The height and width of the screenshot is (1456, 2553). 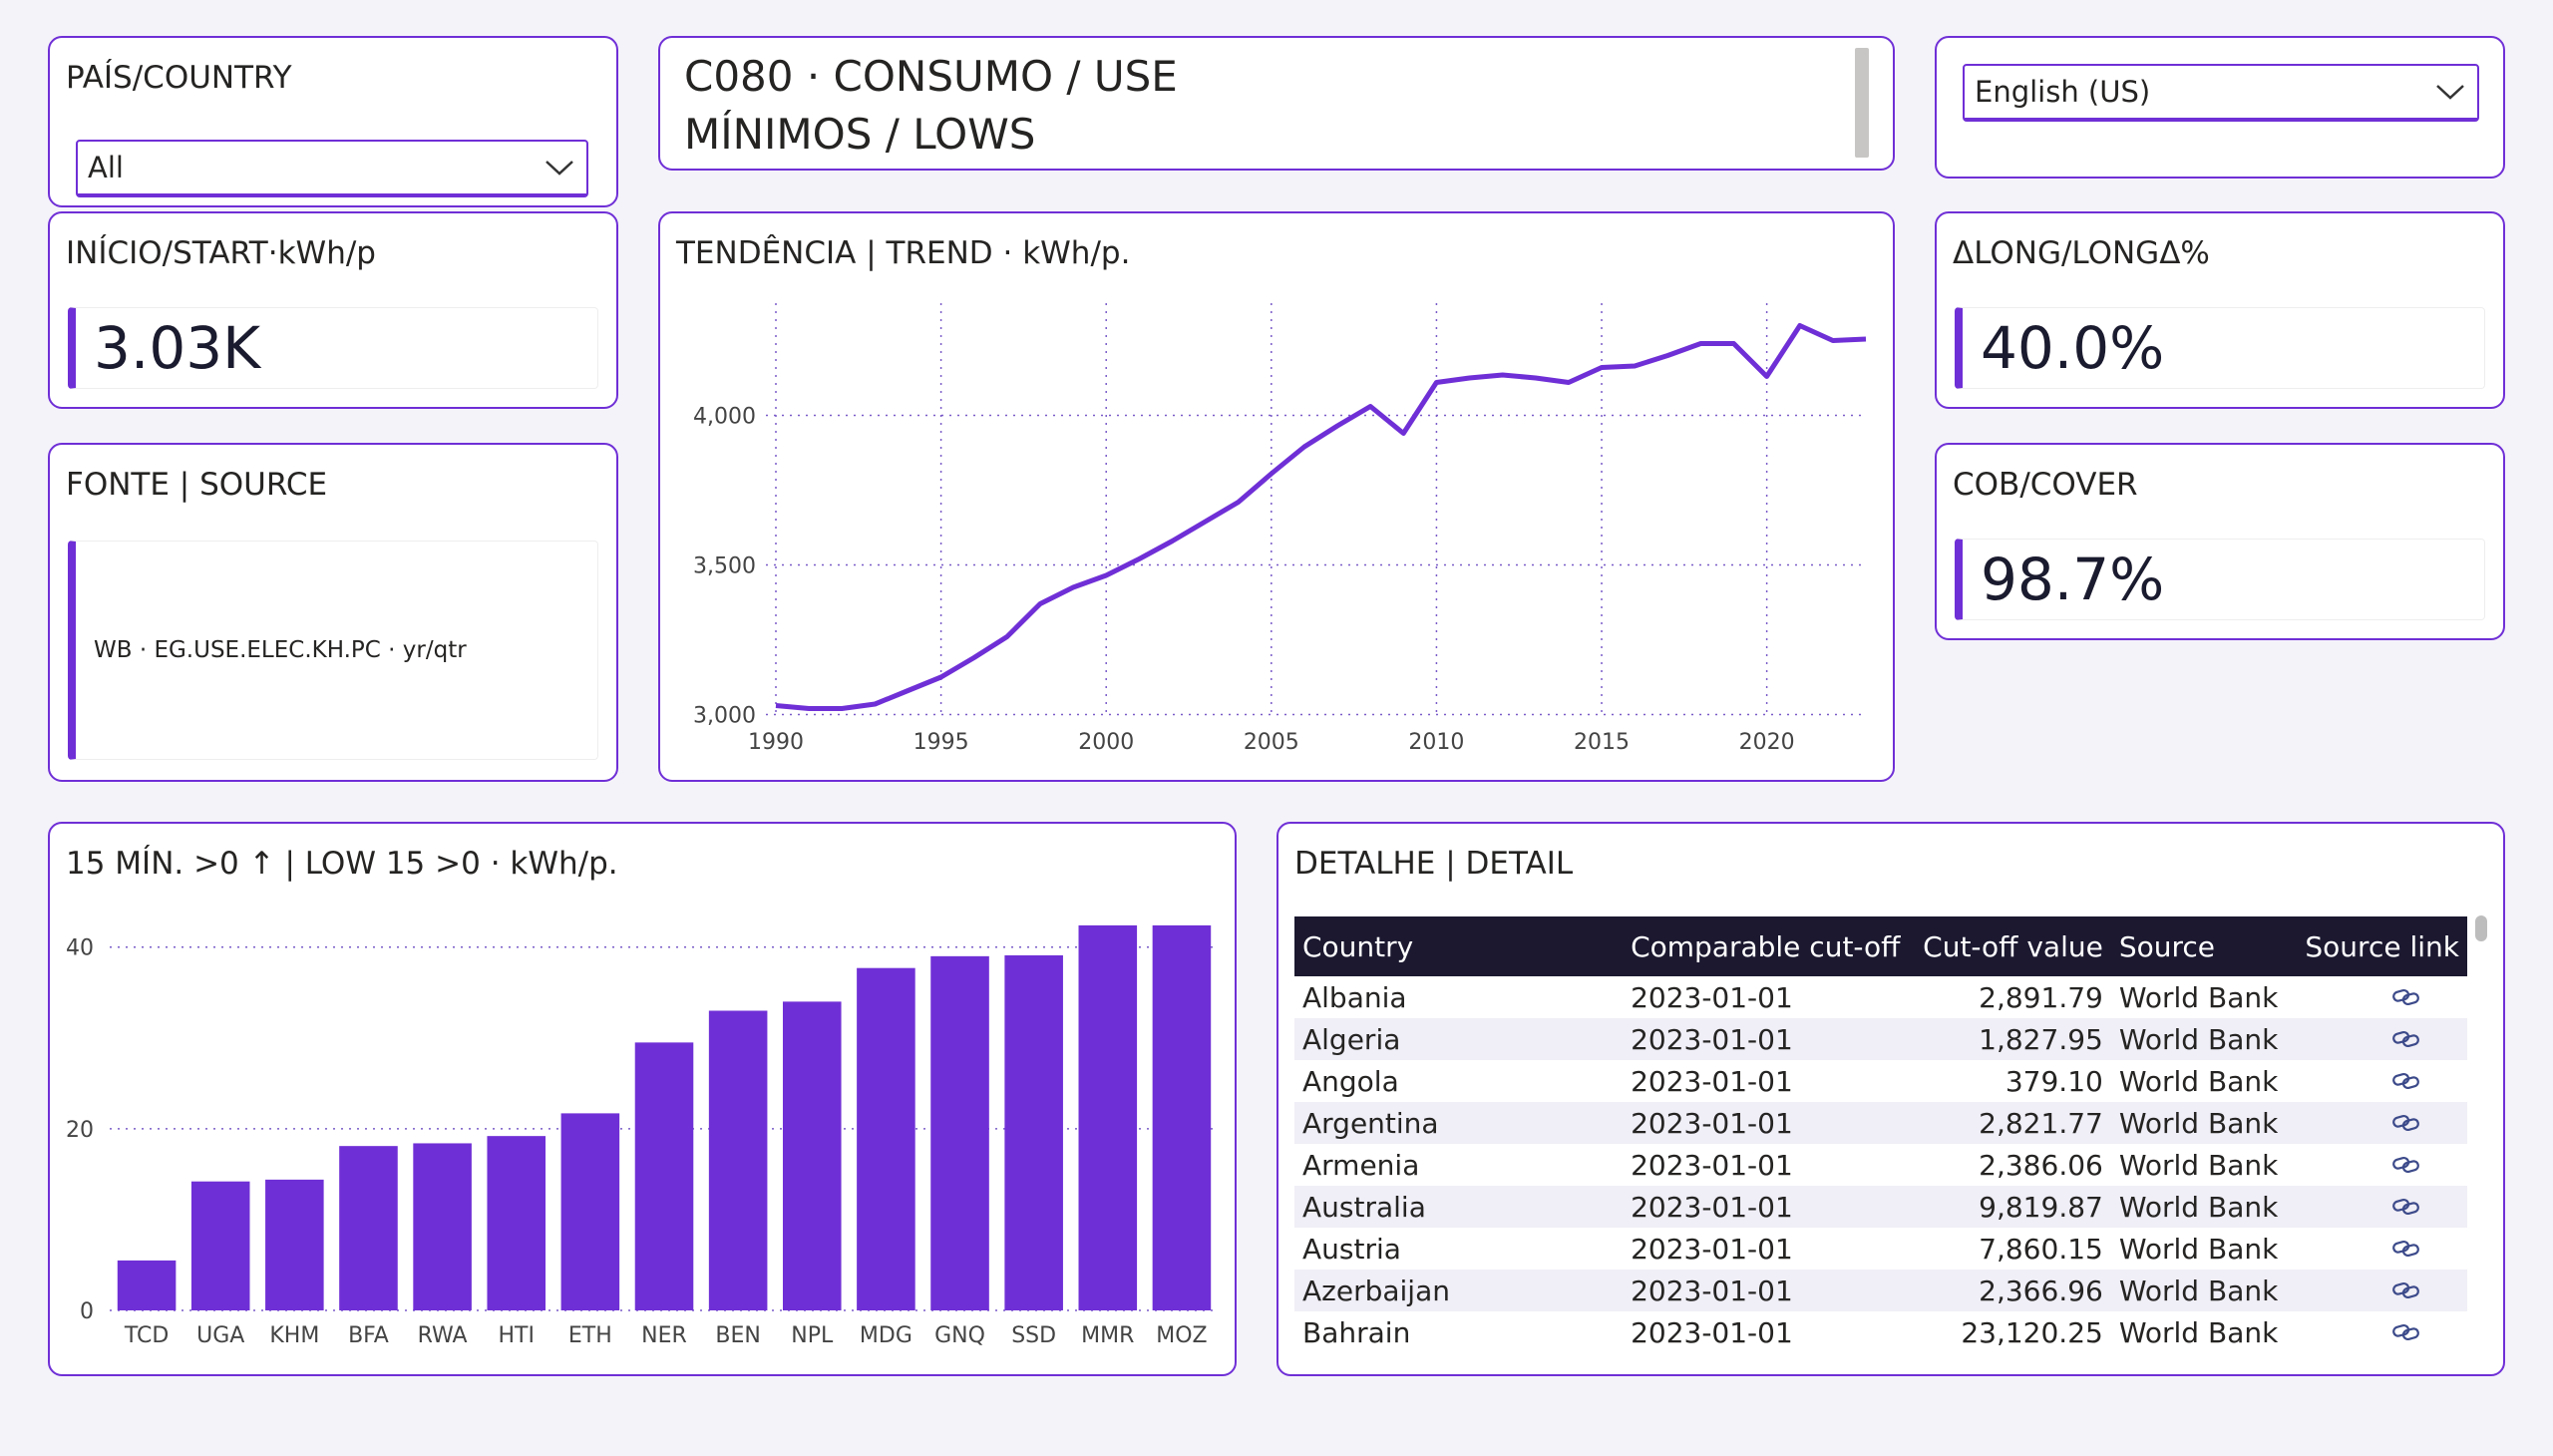 What do you see at coordinates (776, 742) in the screenshot?
I see `x-tick-label: 1990` at bounding box center [776, 742].